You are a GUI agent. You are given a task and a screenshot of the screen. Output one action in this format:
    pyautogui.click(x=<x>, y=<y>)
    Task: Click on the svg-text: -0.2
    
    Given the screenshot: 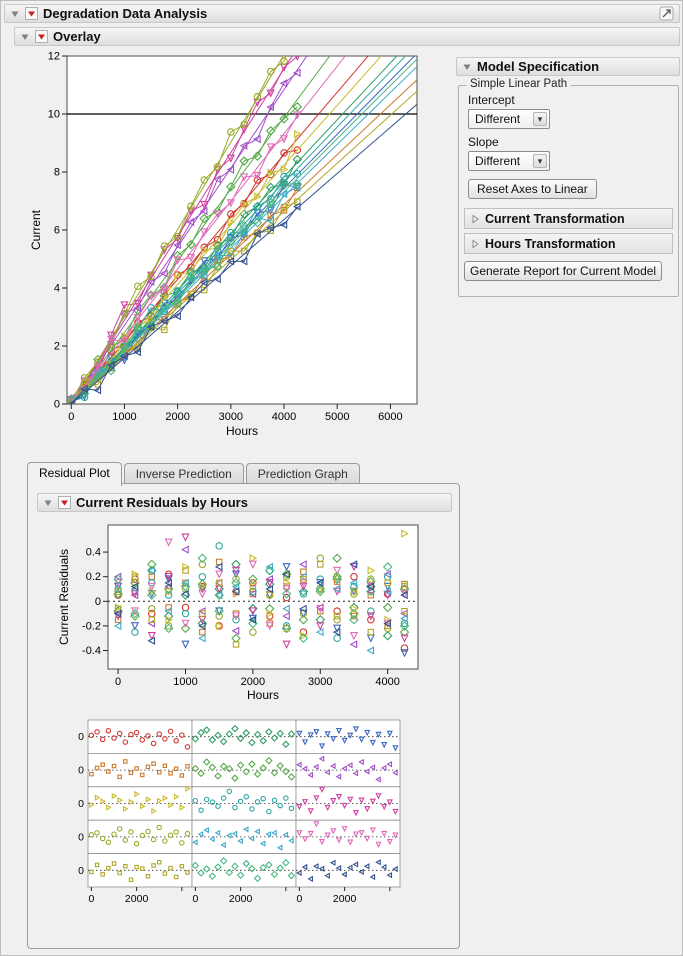 What is the action you would take?
    pyautogui.click(x=91, y=626)
    